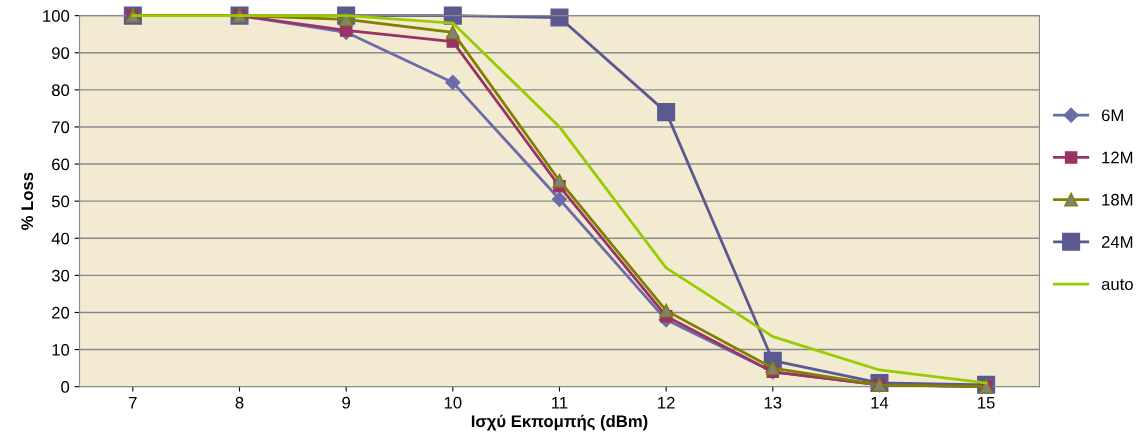 This screenshot has width=1136, height=447. Describe the element at coordinates (61, 312) in the screenshot. I see `y-tick-label: 20` at that location.